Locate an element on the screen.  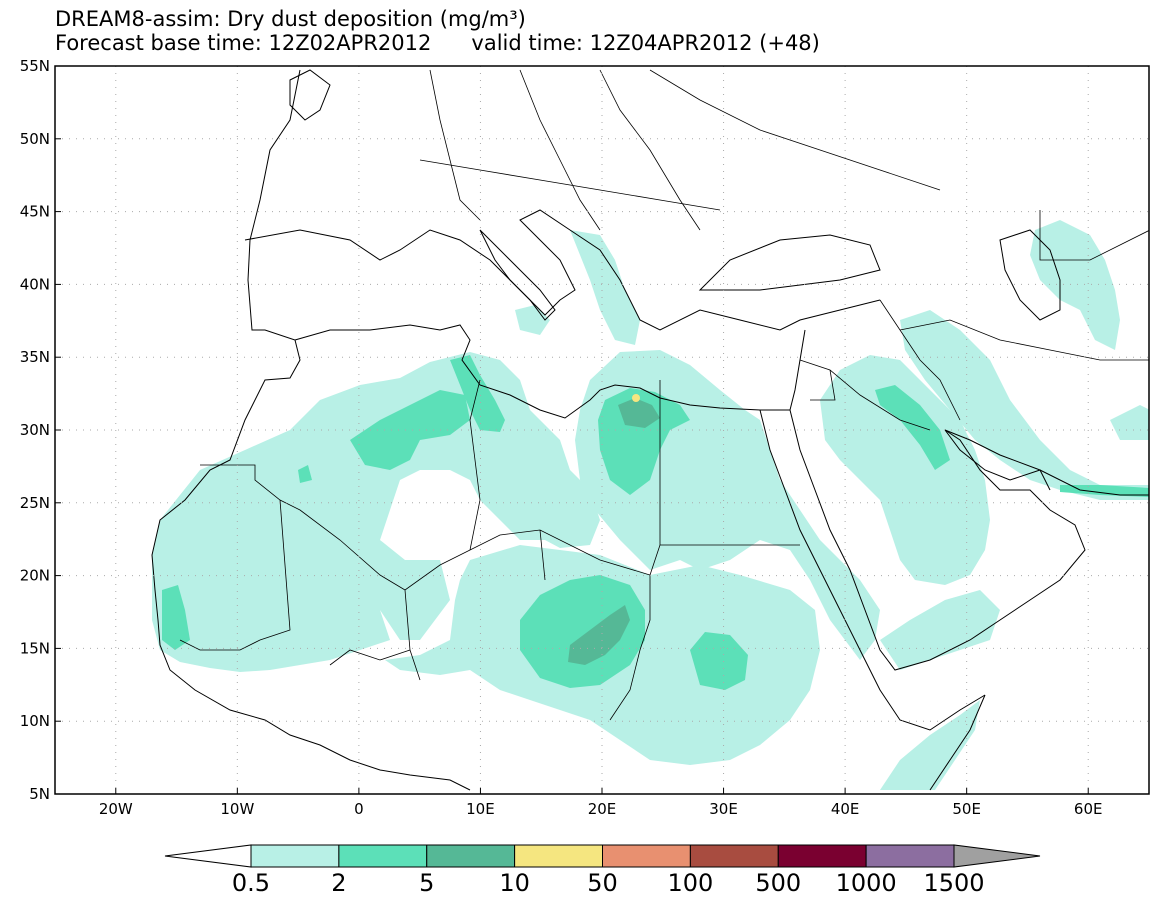
lon-tick-label: 20E is located at coordinates (602, 809).